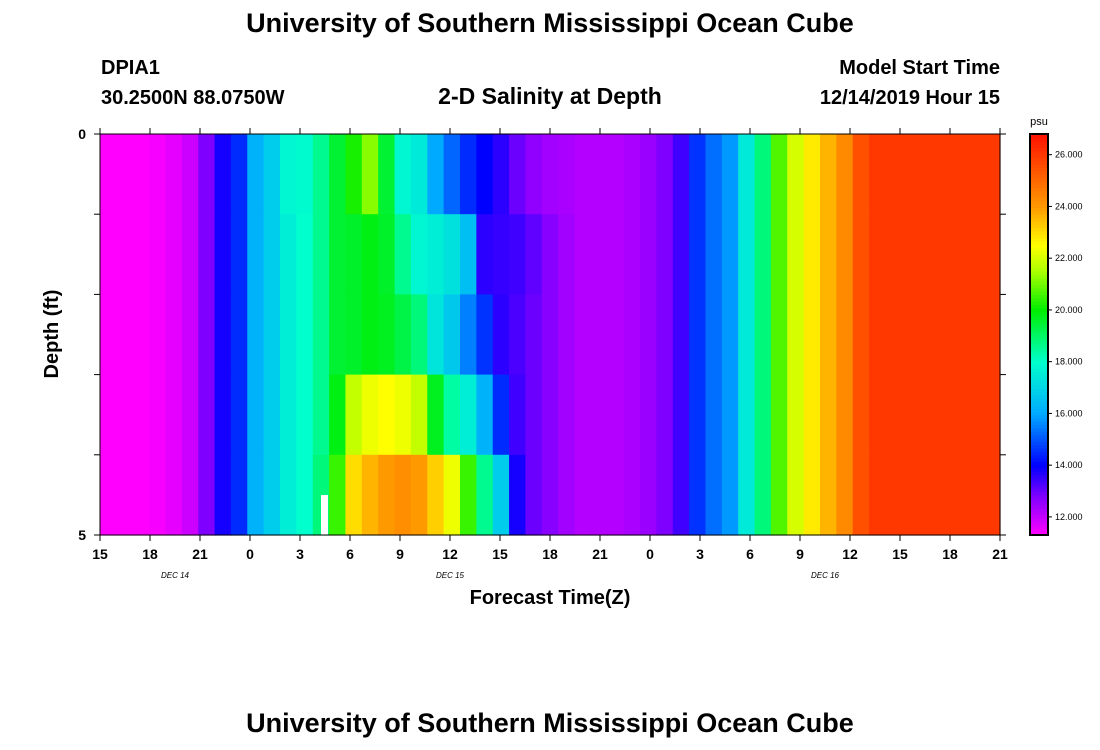 This screenshot has height=750, width=1100. I want to click on x-tick-label: 3, so click(300, 554).